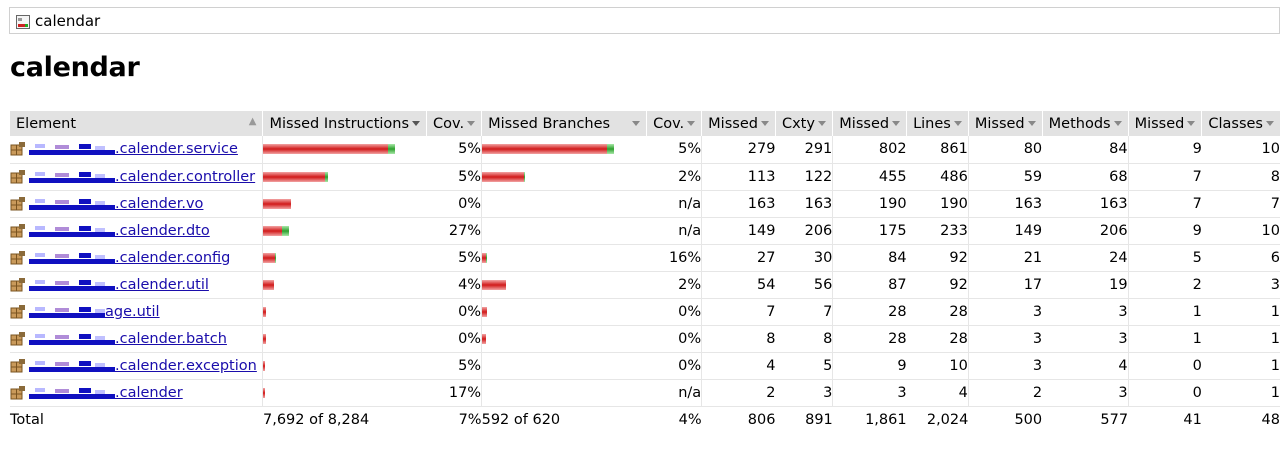 The width and height of the screenshot is (1280, 453). Describe the element at coordinates (690, 419) in the screenshot. I see `total-branch-cov: 4%` at that location.